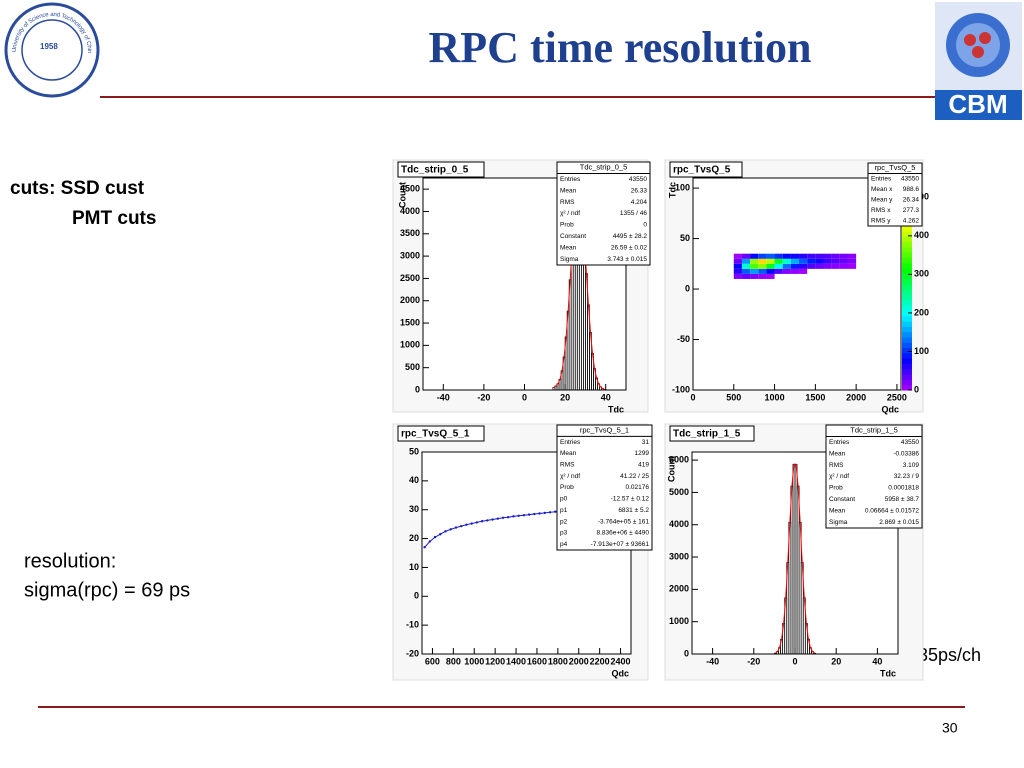 The height and width of the screenshot is (768, 1024). What do you see at coordinates (702, 170) in the screenshot?
I see `chart-title: rpc_TvsQ_5` at bounding box center [702, 170].